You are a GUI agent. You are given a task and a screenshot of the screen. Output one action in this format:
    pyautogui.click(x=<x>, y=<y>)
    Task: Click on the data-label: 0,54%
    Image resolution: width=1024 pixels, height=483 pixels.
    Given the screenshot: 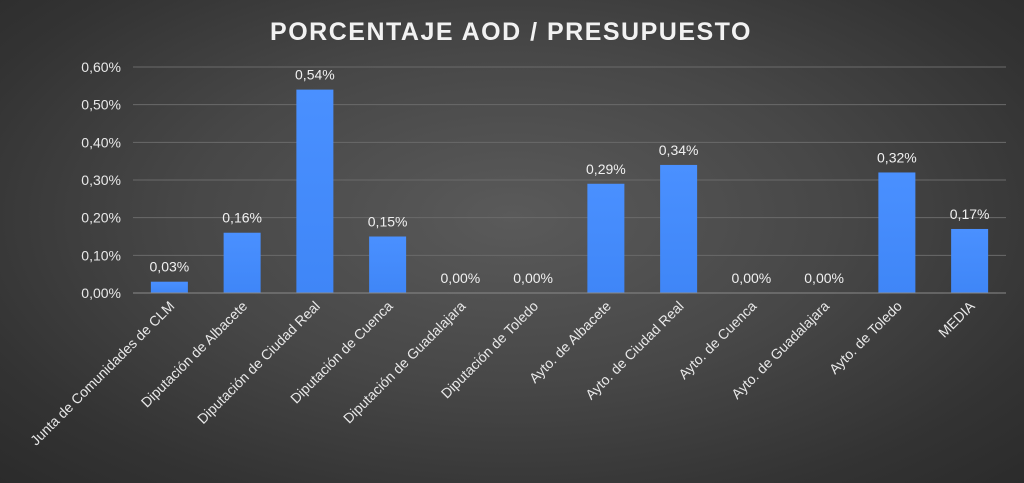 What is the action you would take?
    pyautogui.click(x=315, y=75)
    